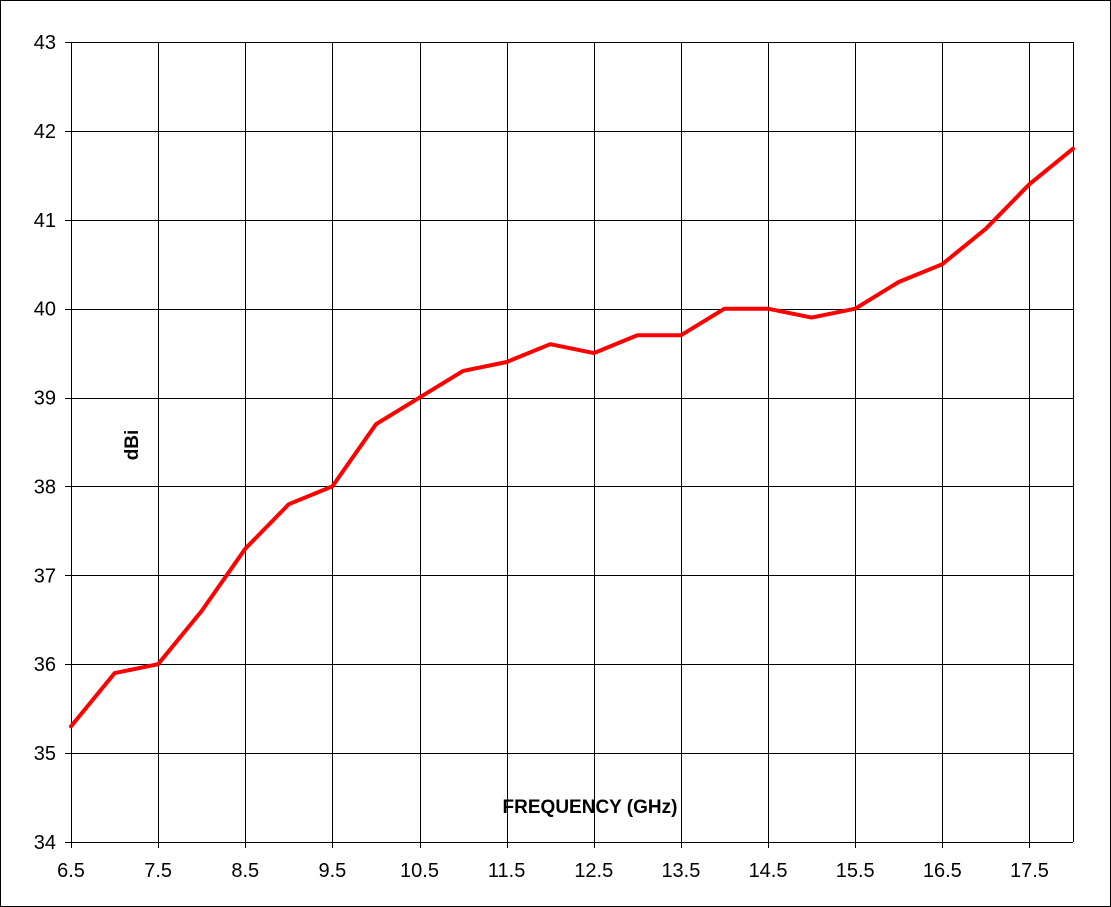  What do you see at coordinates (158, 871) in the screenshot?
I see `x-tick-label: 7.5` at bounding box center [158, 871].